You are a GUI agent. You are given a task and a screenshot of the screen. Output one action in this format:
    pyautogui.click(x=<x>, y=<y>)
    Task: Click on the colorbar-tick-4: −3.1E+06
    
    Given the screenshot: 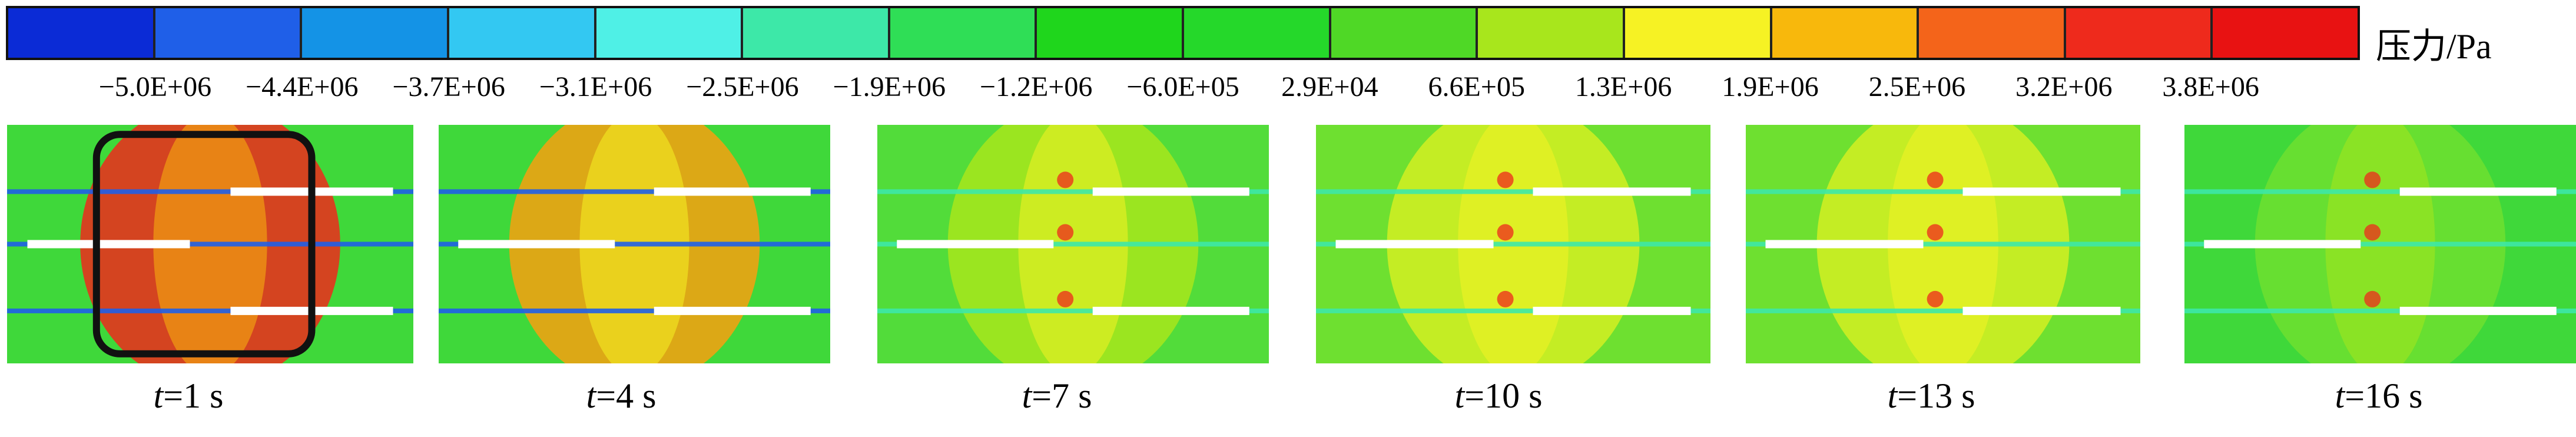 What is the action you would take?
    pyautogui.click(x=595, y=86)
    